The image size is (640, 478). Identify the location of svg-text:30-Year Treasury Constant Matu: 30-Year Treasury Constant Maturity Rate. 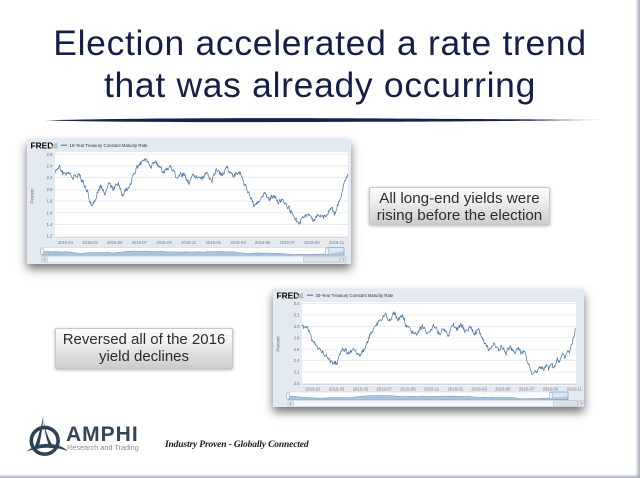
(355, 295).